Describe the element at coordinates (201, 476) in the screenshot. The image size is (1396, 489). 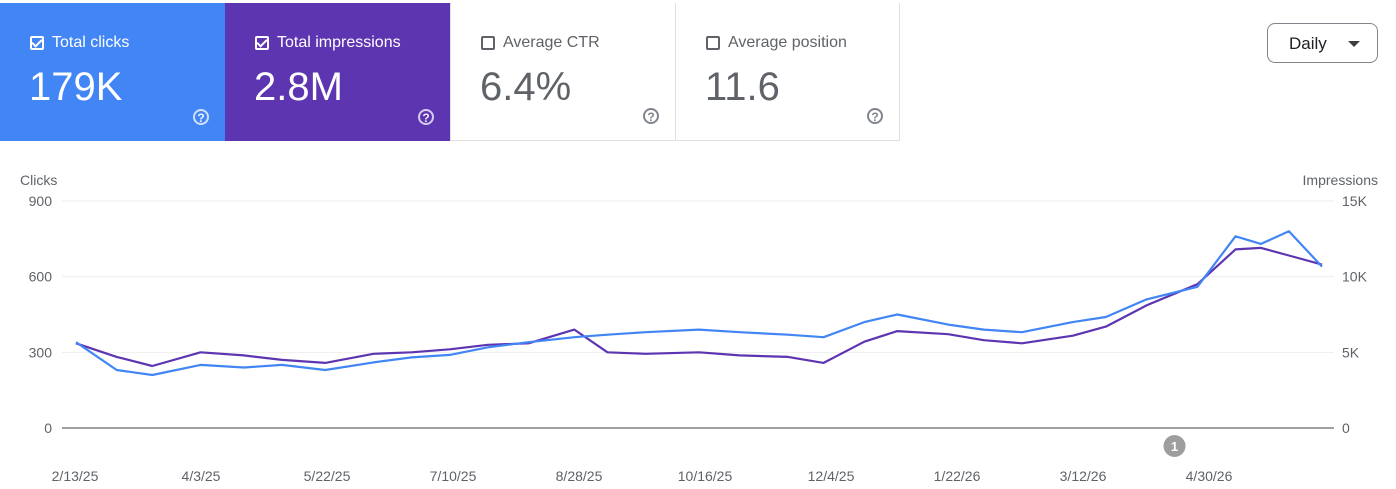
I see `x-tick-label: 4/3/25` at that location.